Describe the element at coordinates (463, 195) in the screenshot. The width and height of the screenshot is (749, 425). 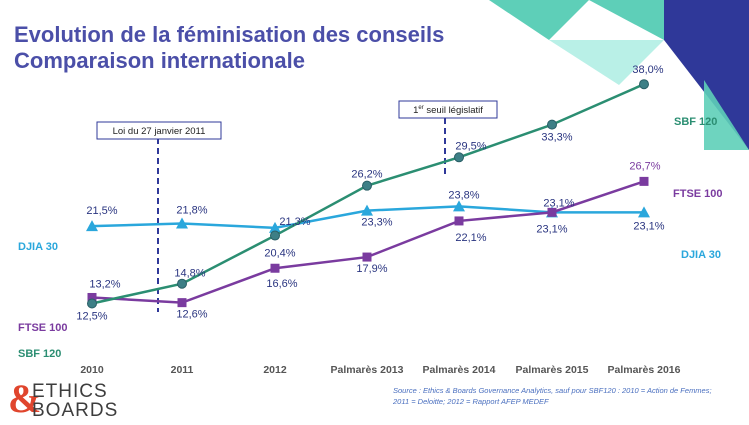
I see `djia-data-label-4: 23,8%` at that location.